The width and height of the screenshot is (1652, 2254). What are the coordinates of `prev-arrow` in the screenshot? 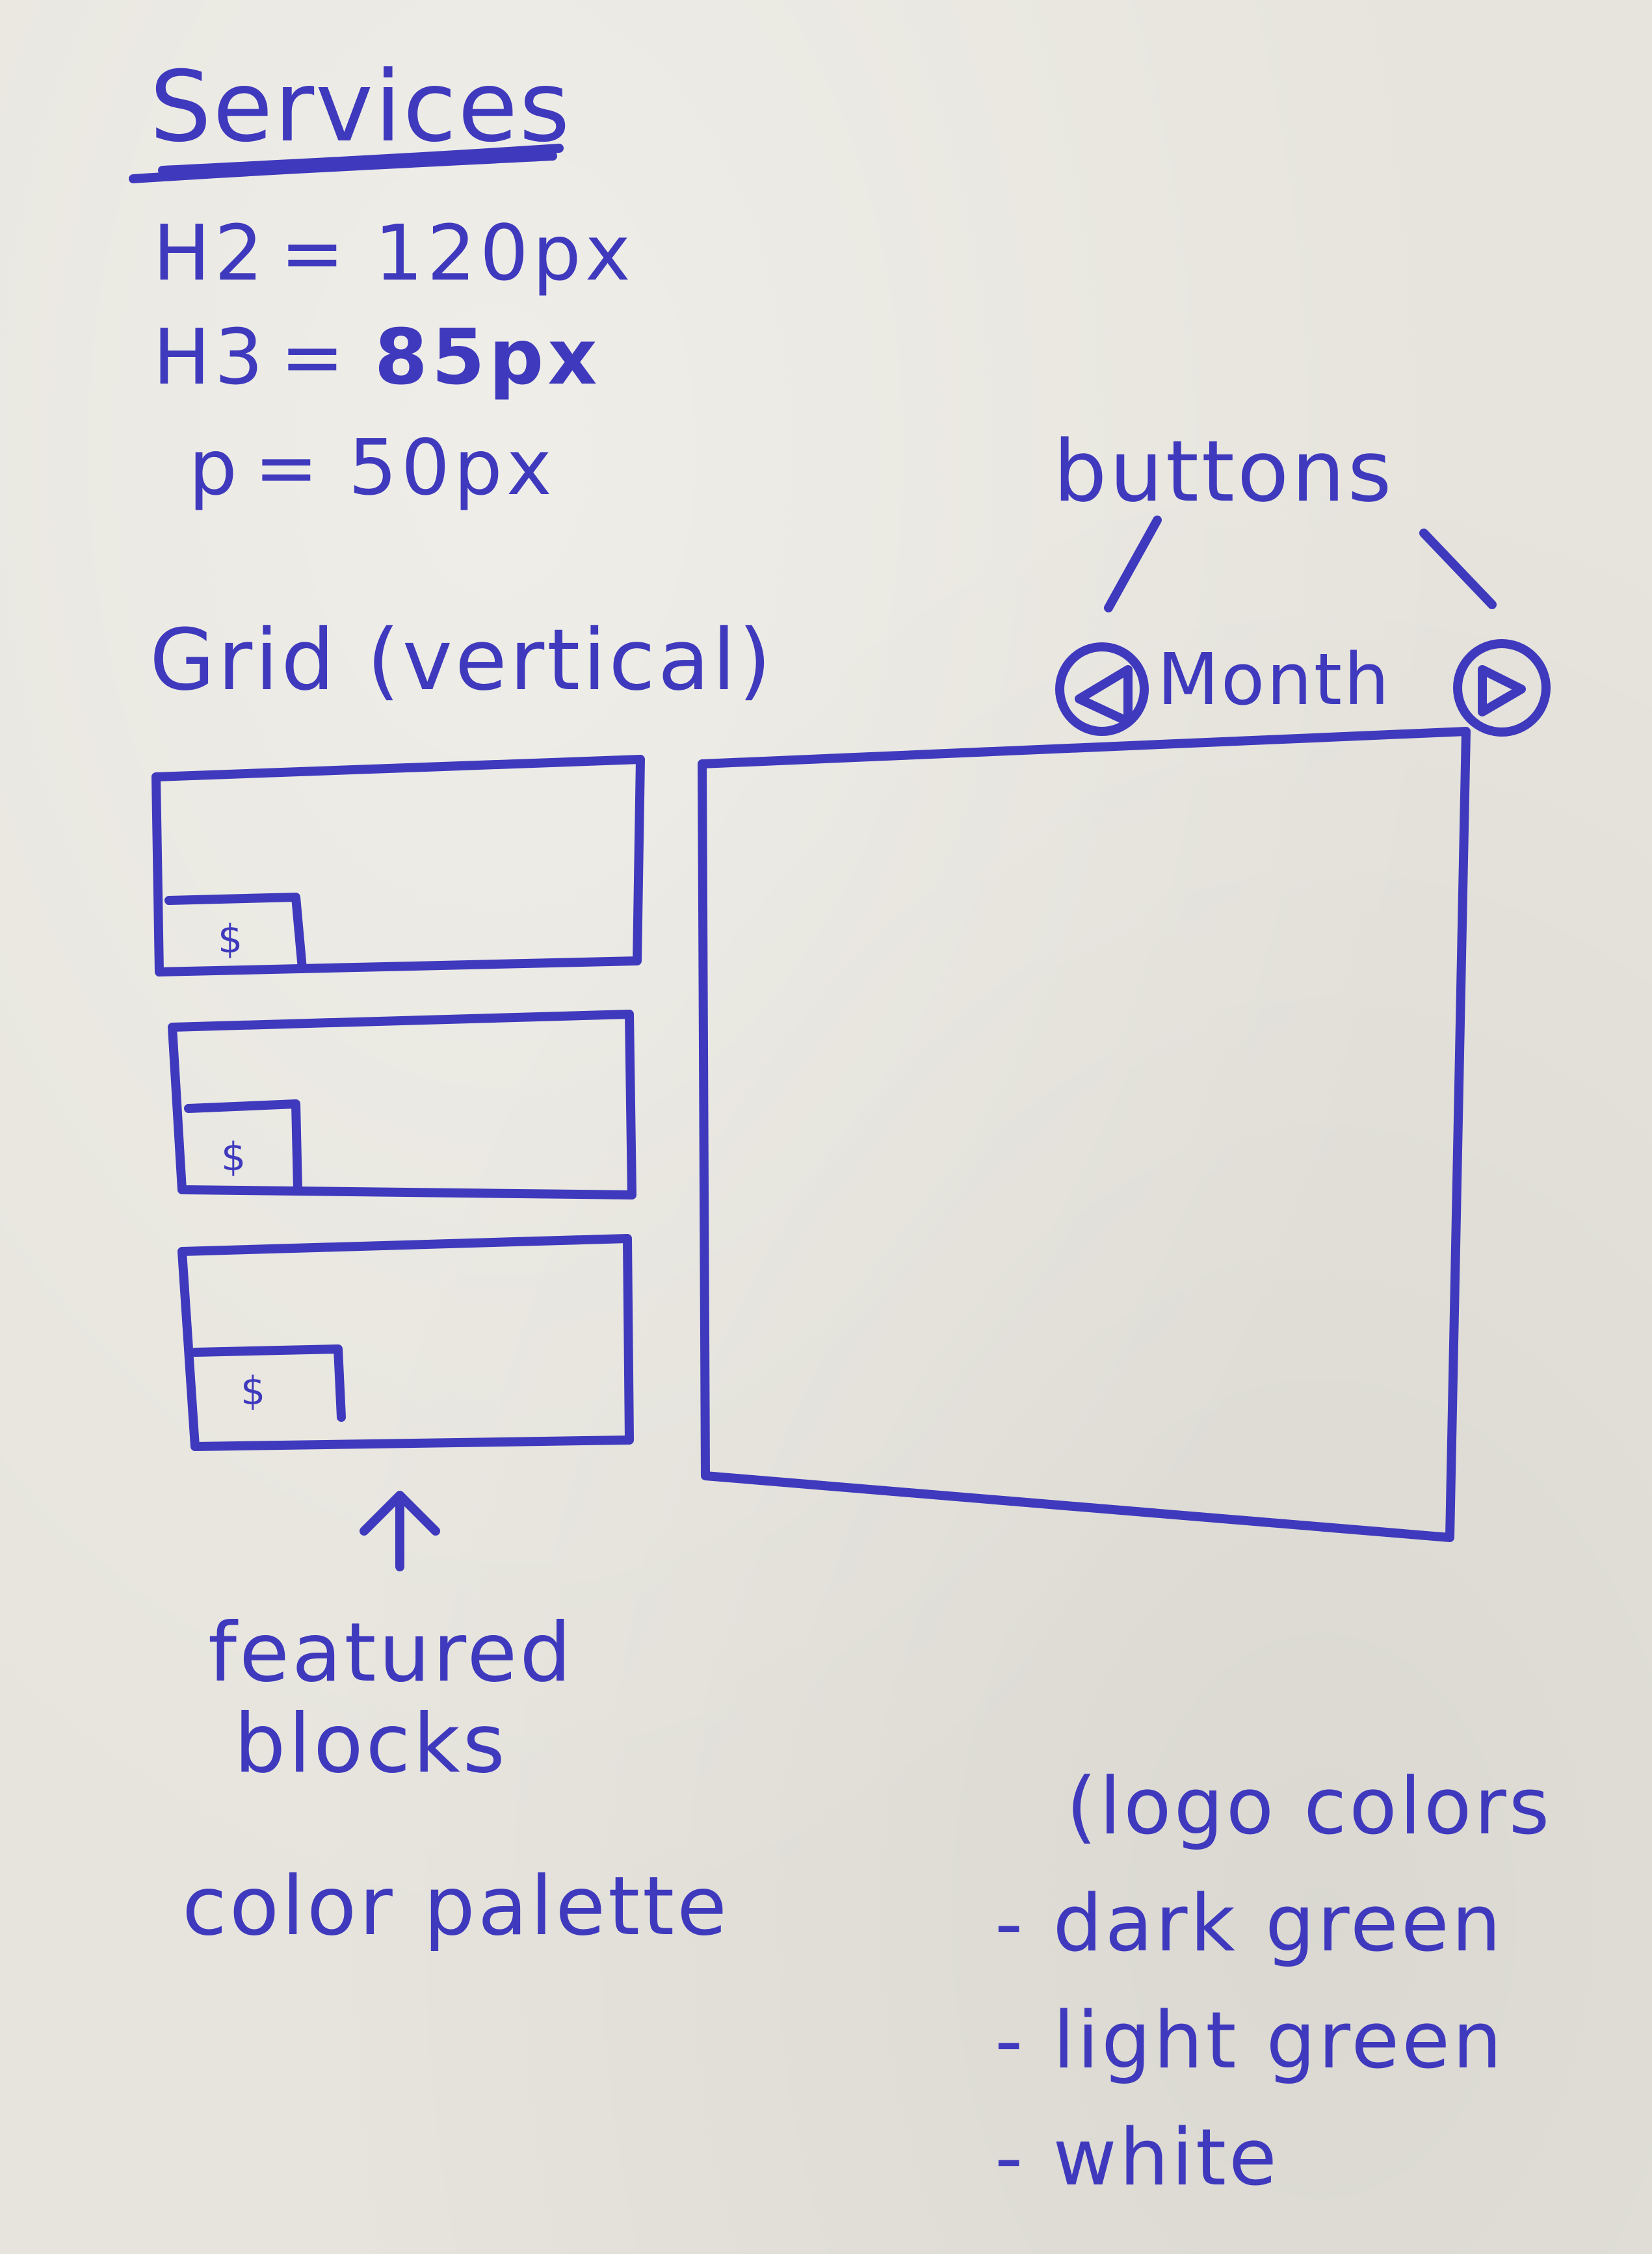 It's located at (1104, 695).